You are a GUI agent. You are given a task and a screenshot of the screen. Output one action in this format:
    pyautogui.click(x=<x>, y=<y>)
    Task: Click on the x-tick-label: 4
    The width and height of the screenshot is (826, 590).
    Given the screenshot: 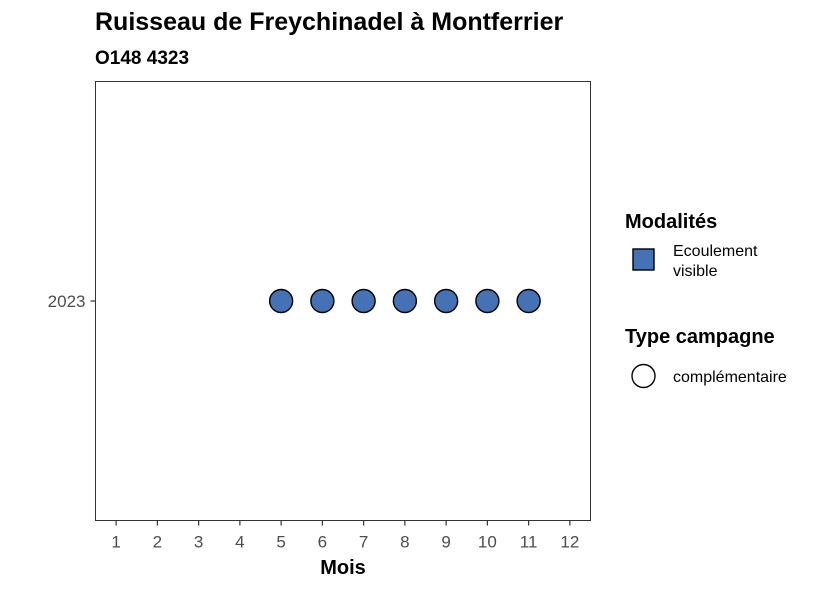 What is the action you would take?
    pyautogui.click(x=239, y=542)
    